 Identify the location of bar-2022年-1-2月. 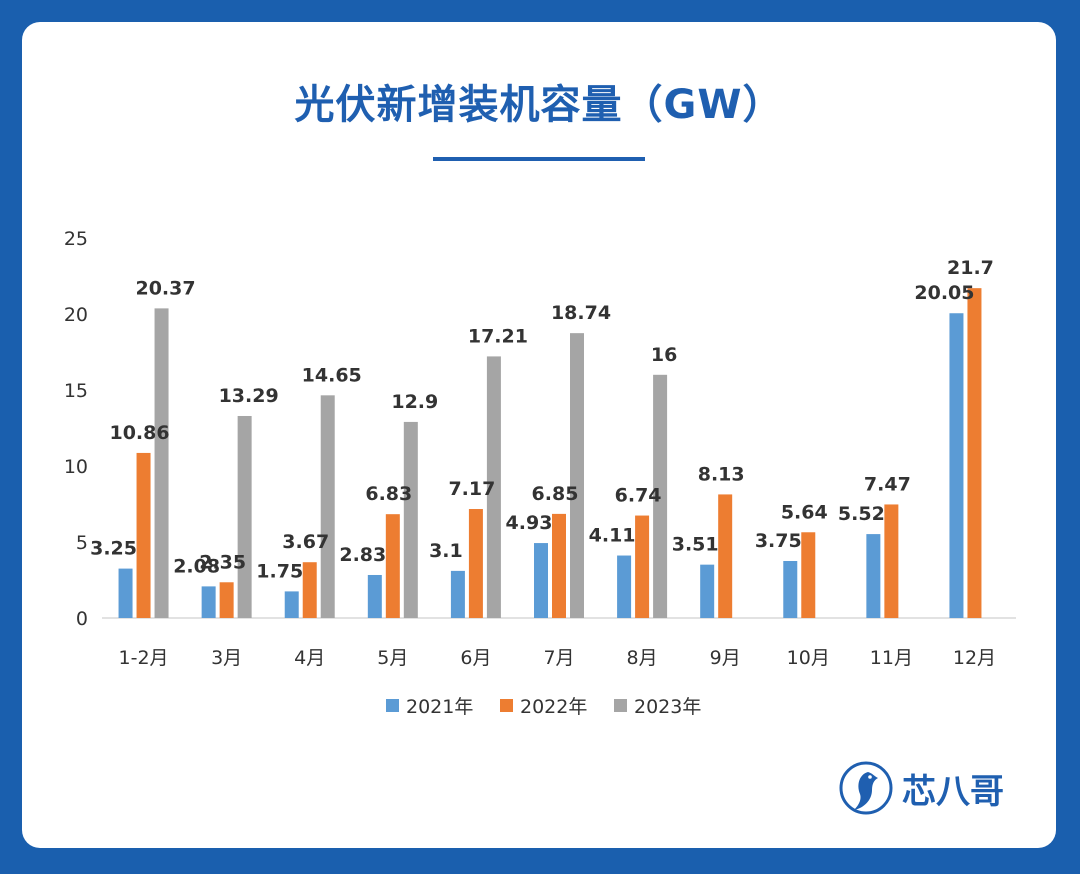
(143, 535).